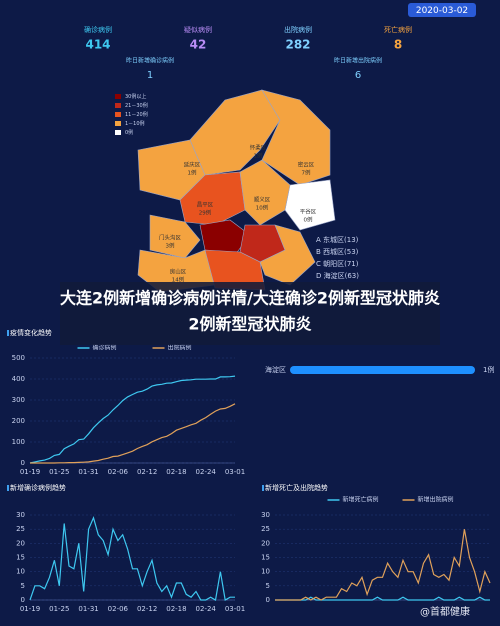 This screenshot has width=500, height=626. Describe the element at coordinates (382, 370) in the screenshot. I see `bar` at that location.